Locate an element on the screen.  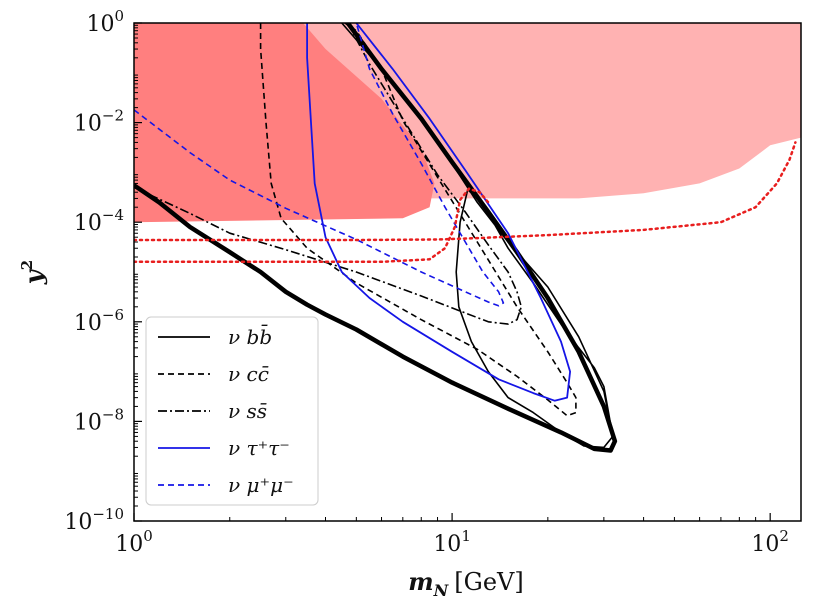
y-tick-exponent: 0 is located at coordinates (119, 16).